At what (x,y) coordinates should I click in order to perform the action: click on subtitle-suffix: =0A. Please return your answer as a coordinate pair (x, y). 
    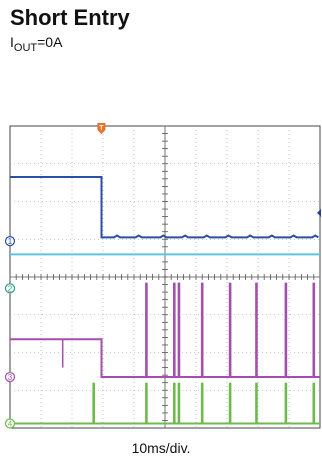
    Looking at the image, I should click on (50, 42).